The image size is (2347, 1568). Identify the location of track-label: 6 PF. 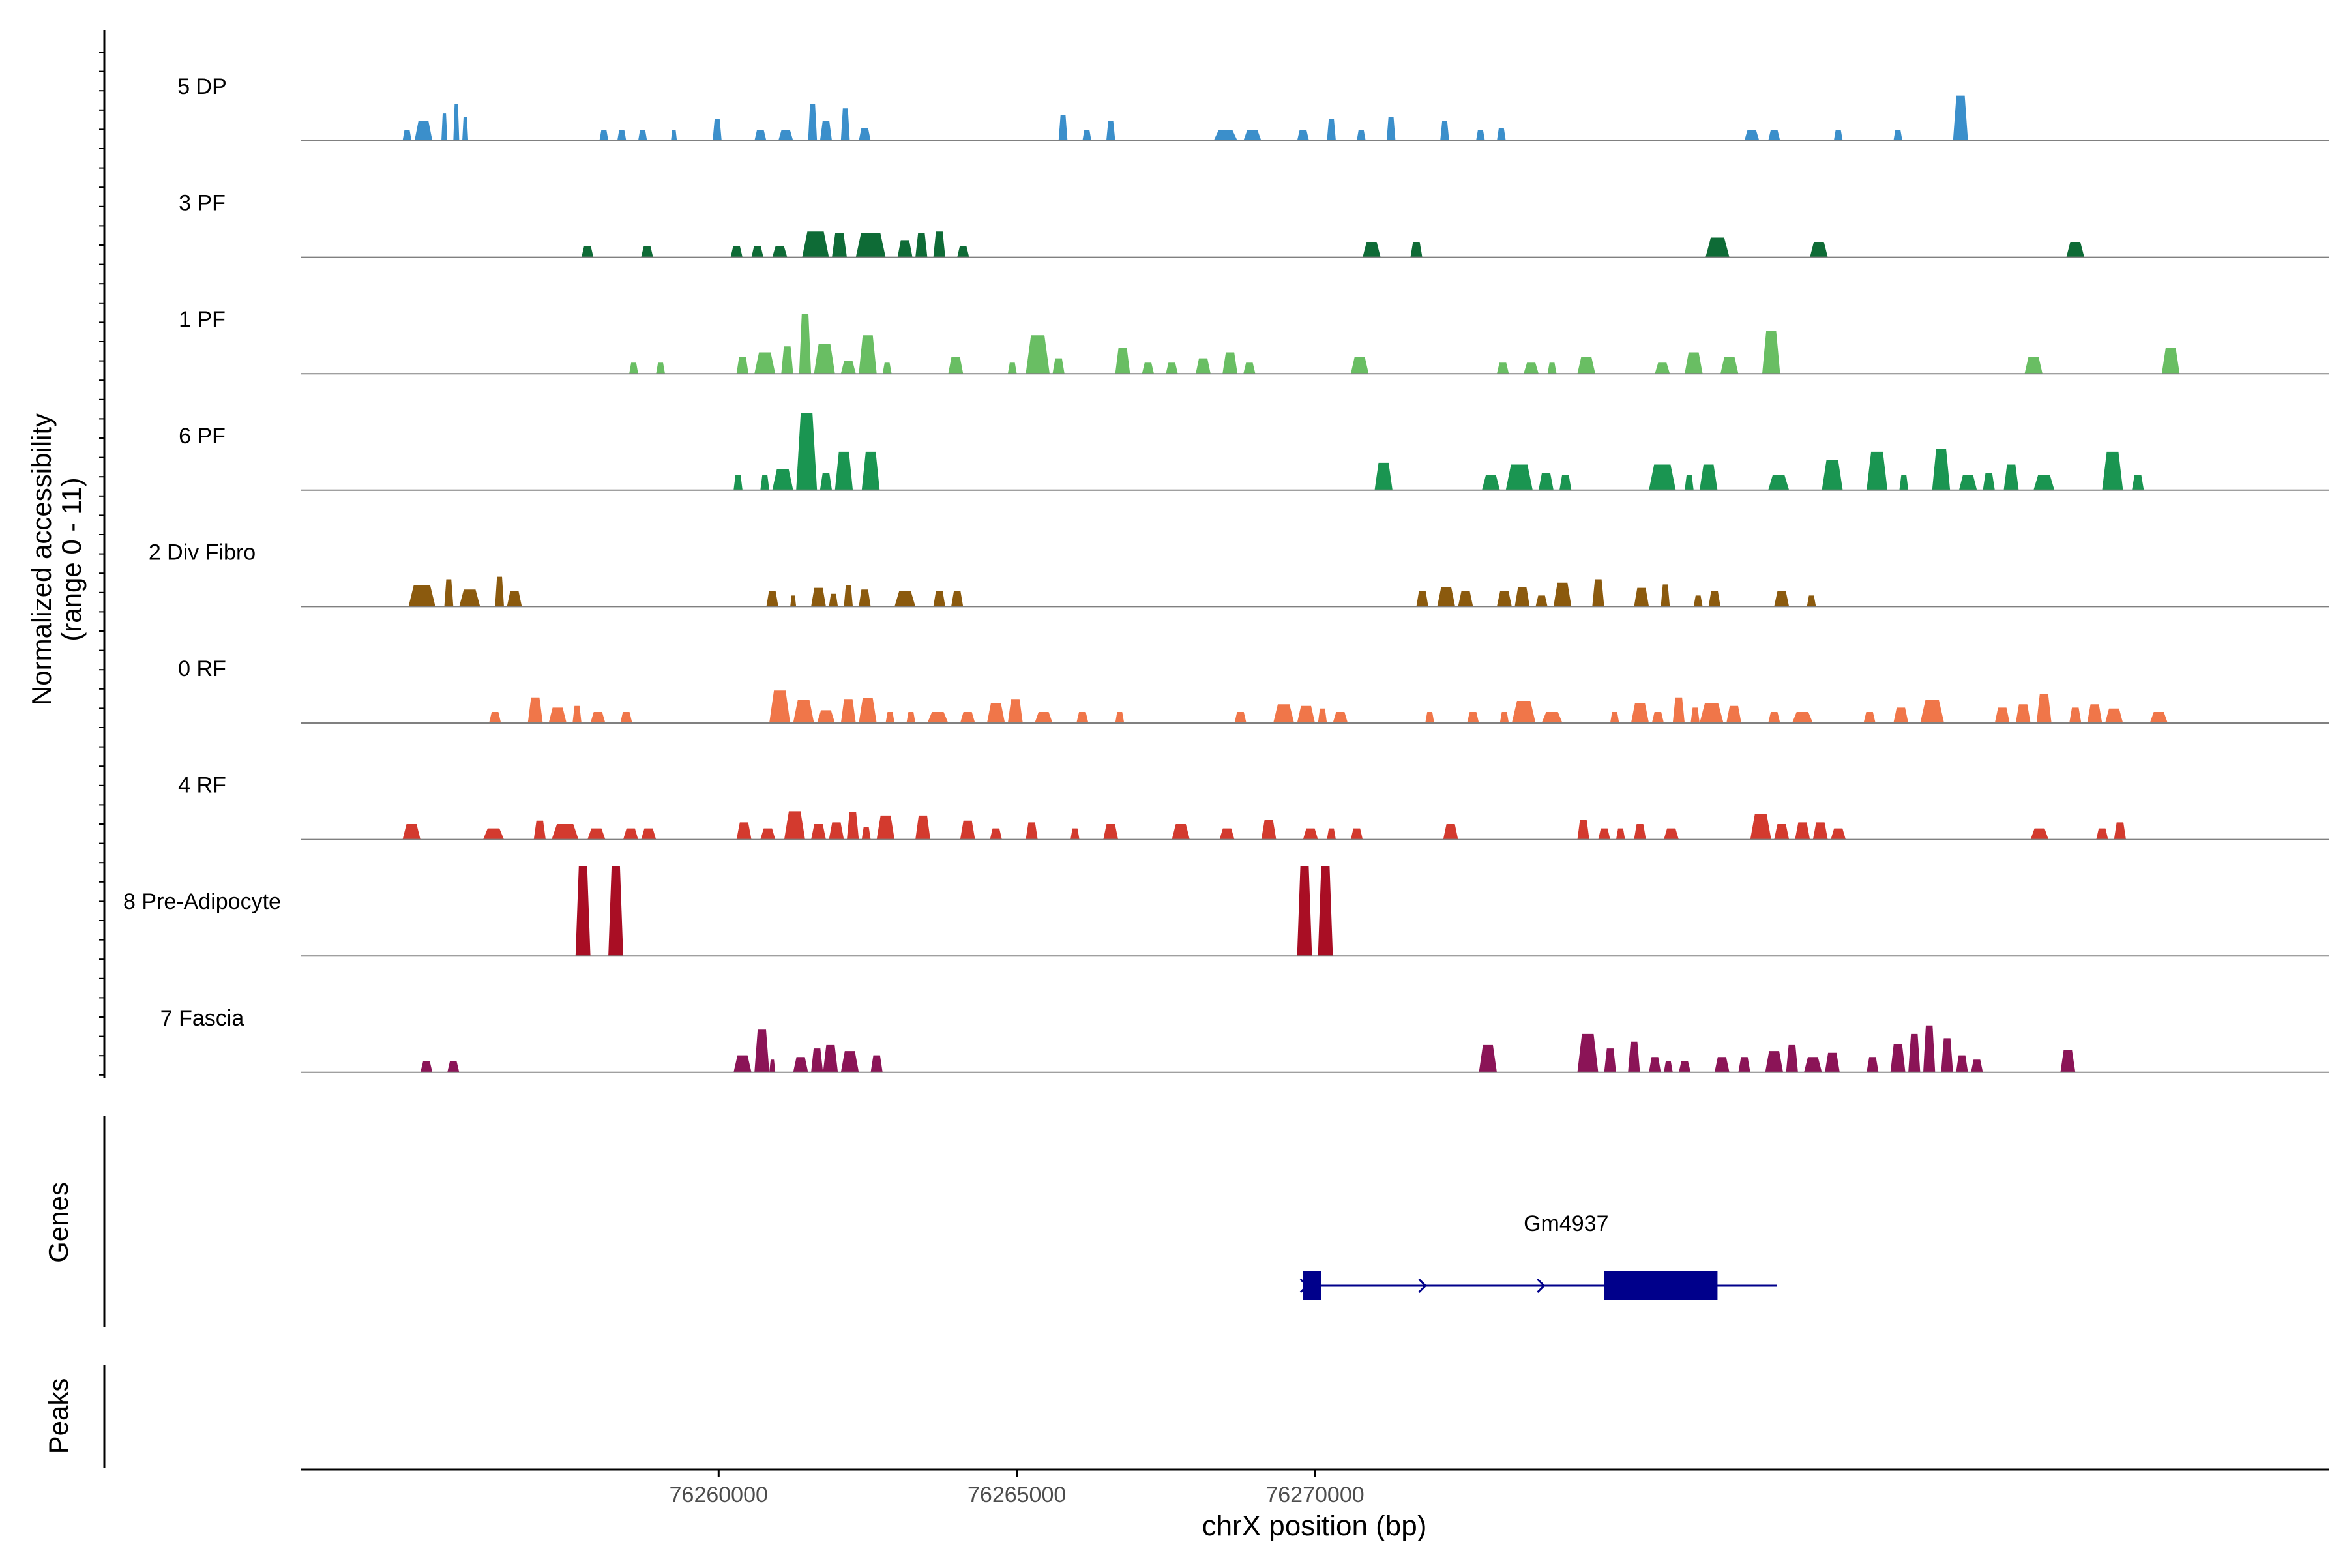
(202, 436).